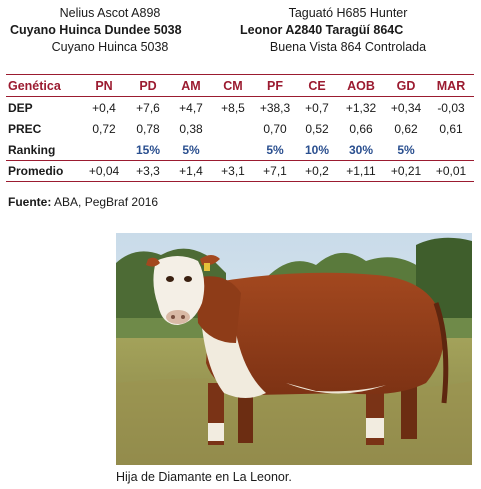 The image size is (481, 489). Describe the element at coordinates (25, 128) in the screenshot. I see `row-label: PREC` at that location.